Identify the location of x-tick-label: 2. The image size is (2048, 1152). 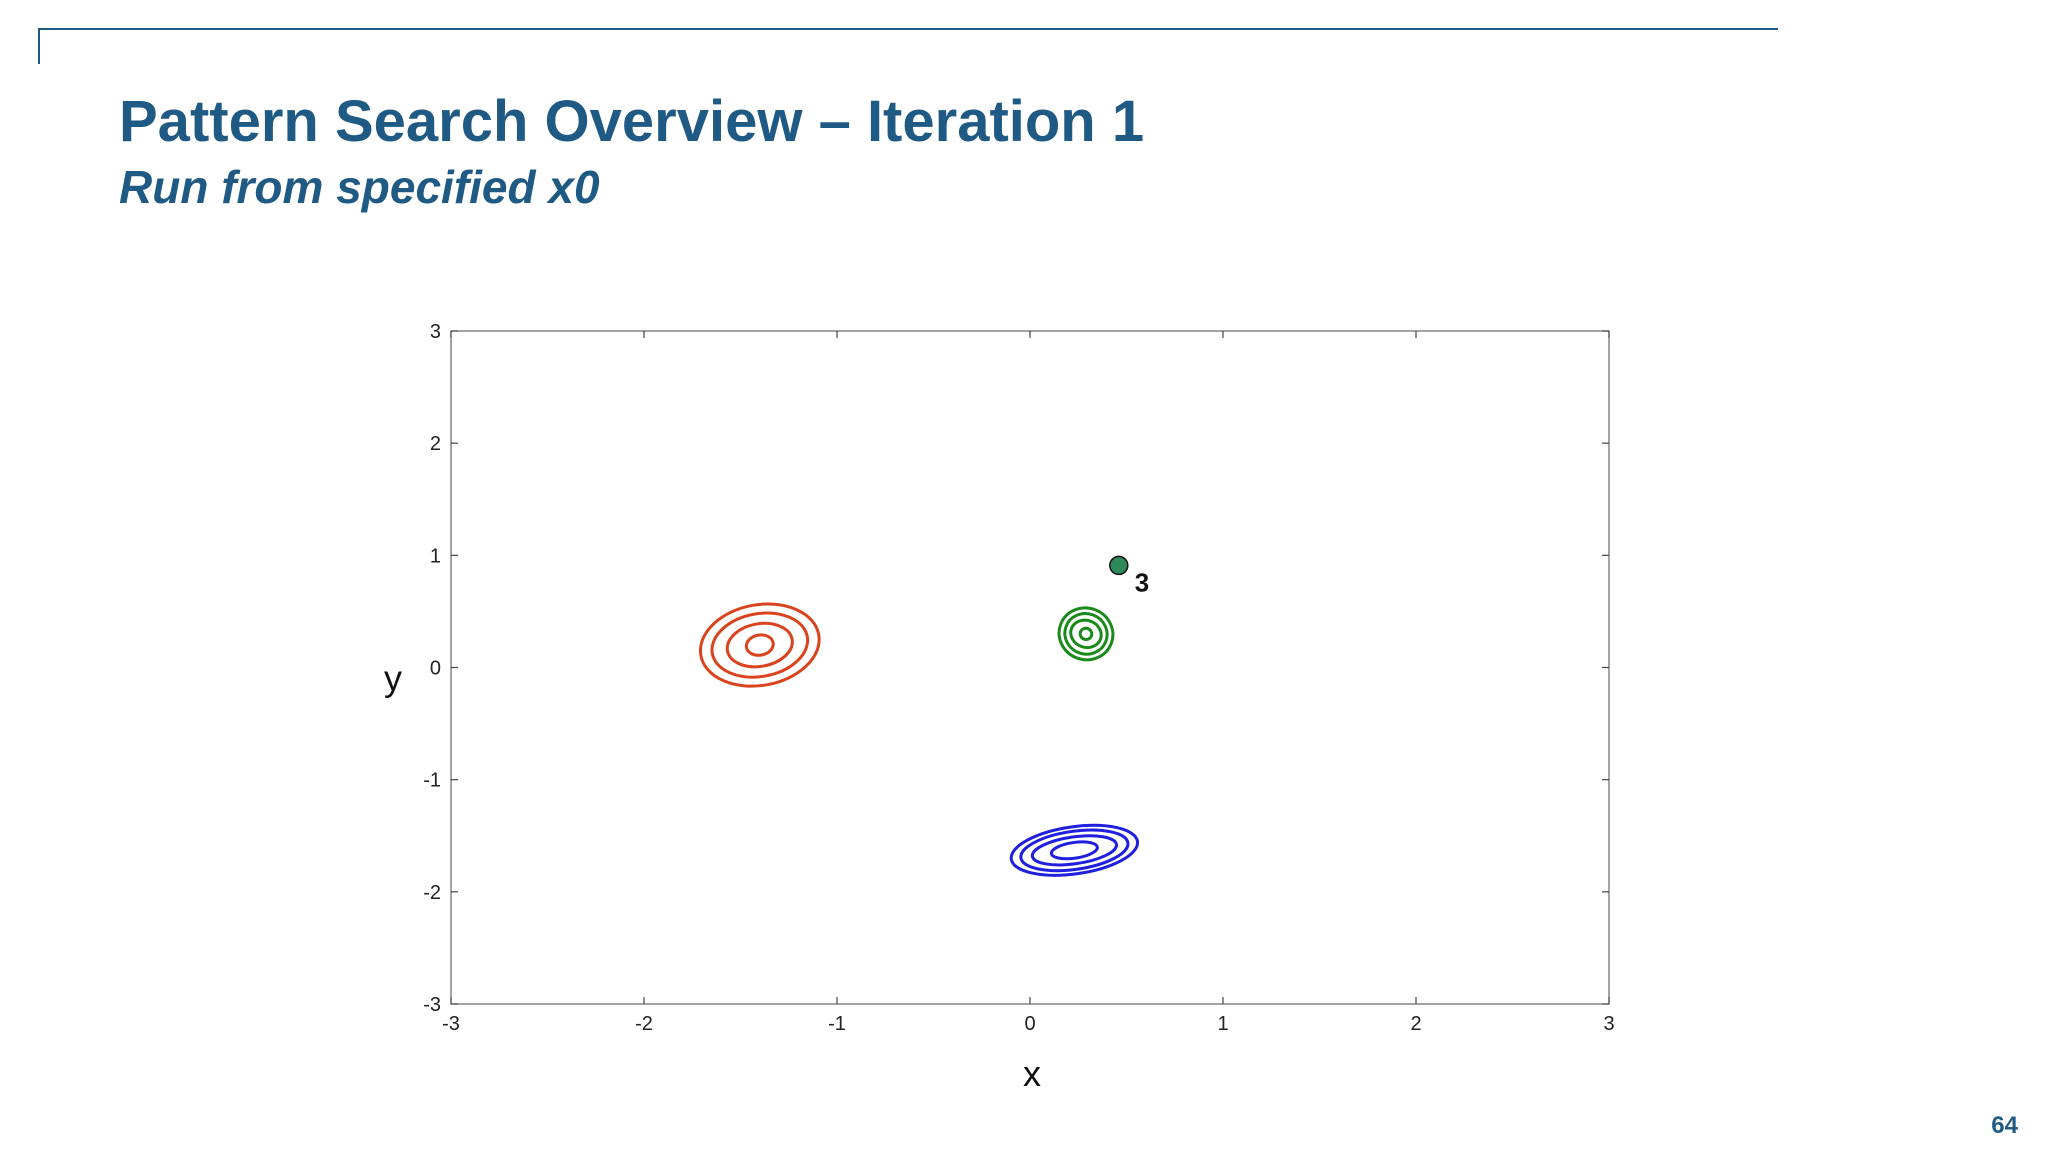
(1415, 1024).